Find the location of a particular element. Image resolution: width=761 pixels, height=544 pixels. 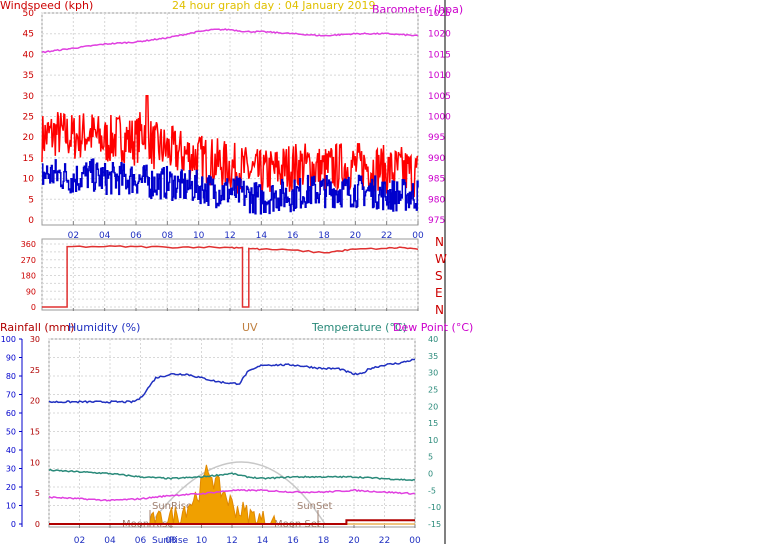

compass-label: E is located at coordinates (439, 293).